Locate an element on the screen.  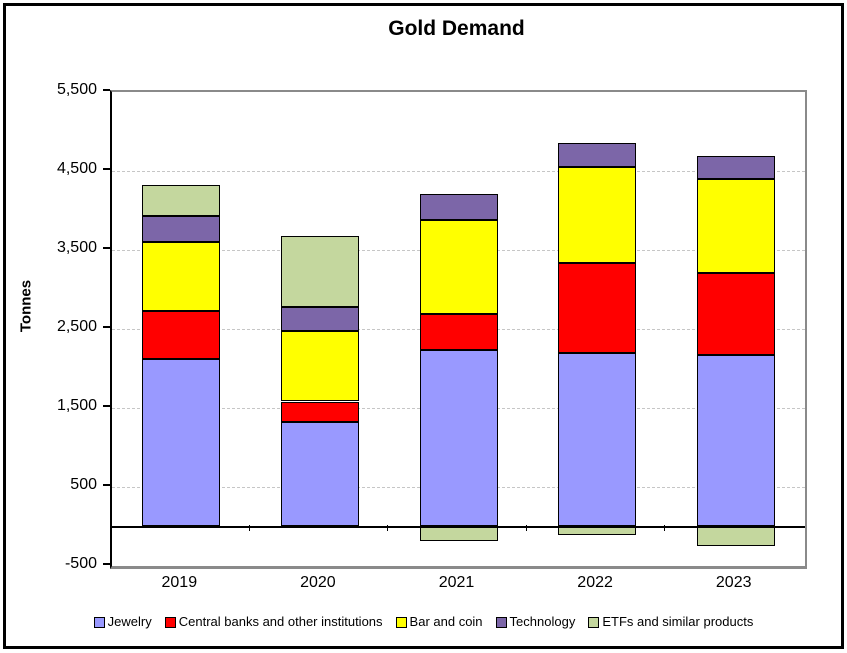
bar-2022-central-banks-and-other-institutions is located at coordinates (597, 308).